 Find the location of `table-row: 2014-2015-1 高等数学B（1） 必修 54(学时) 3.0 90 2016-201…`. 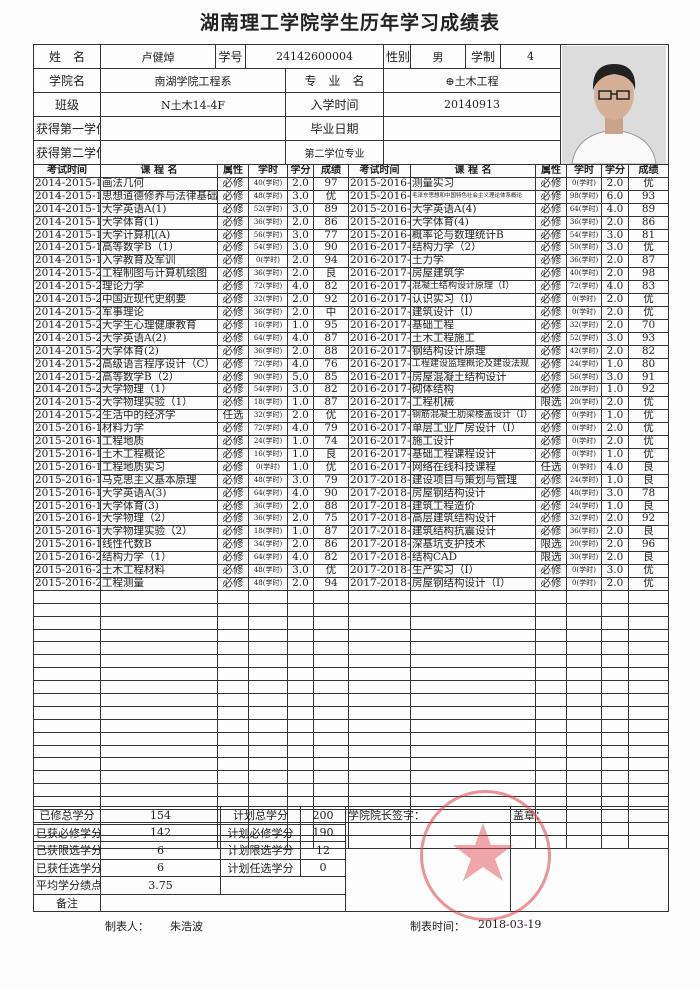

table-row: 2014-2015-1 高等数学B（1） 必修 54(学时) 3.0 90 2016-201… is located at coordinates (351, 248).